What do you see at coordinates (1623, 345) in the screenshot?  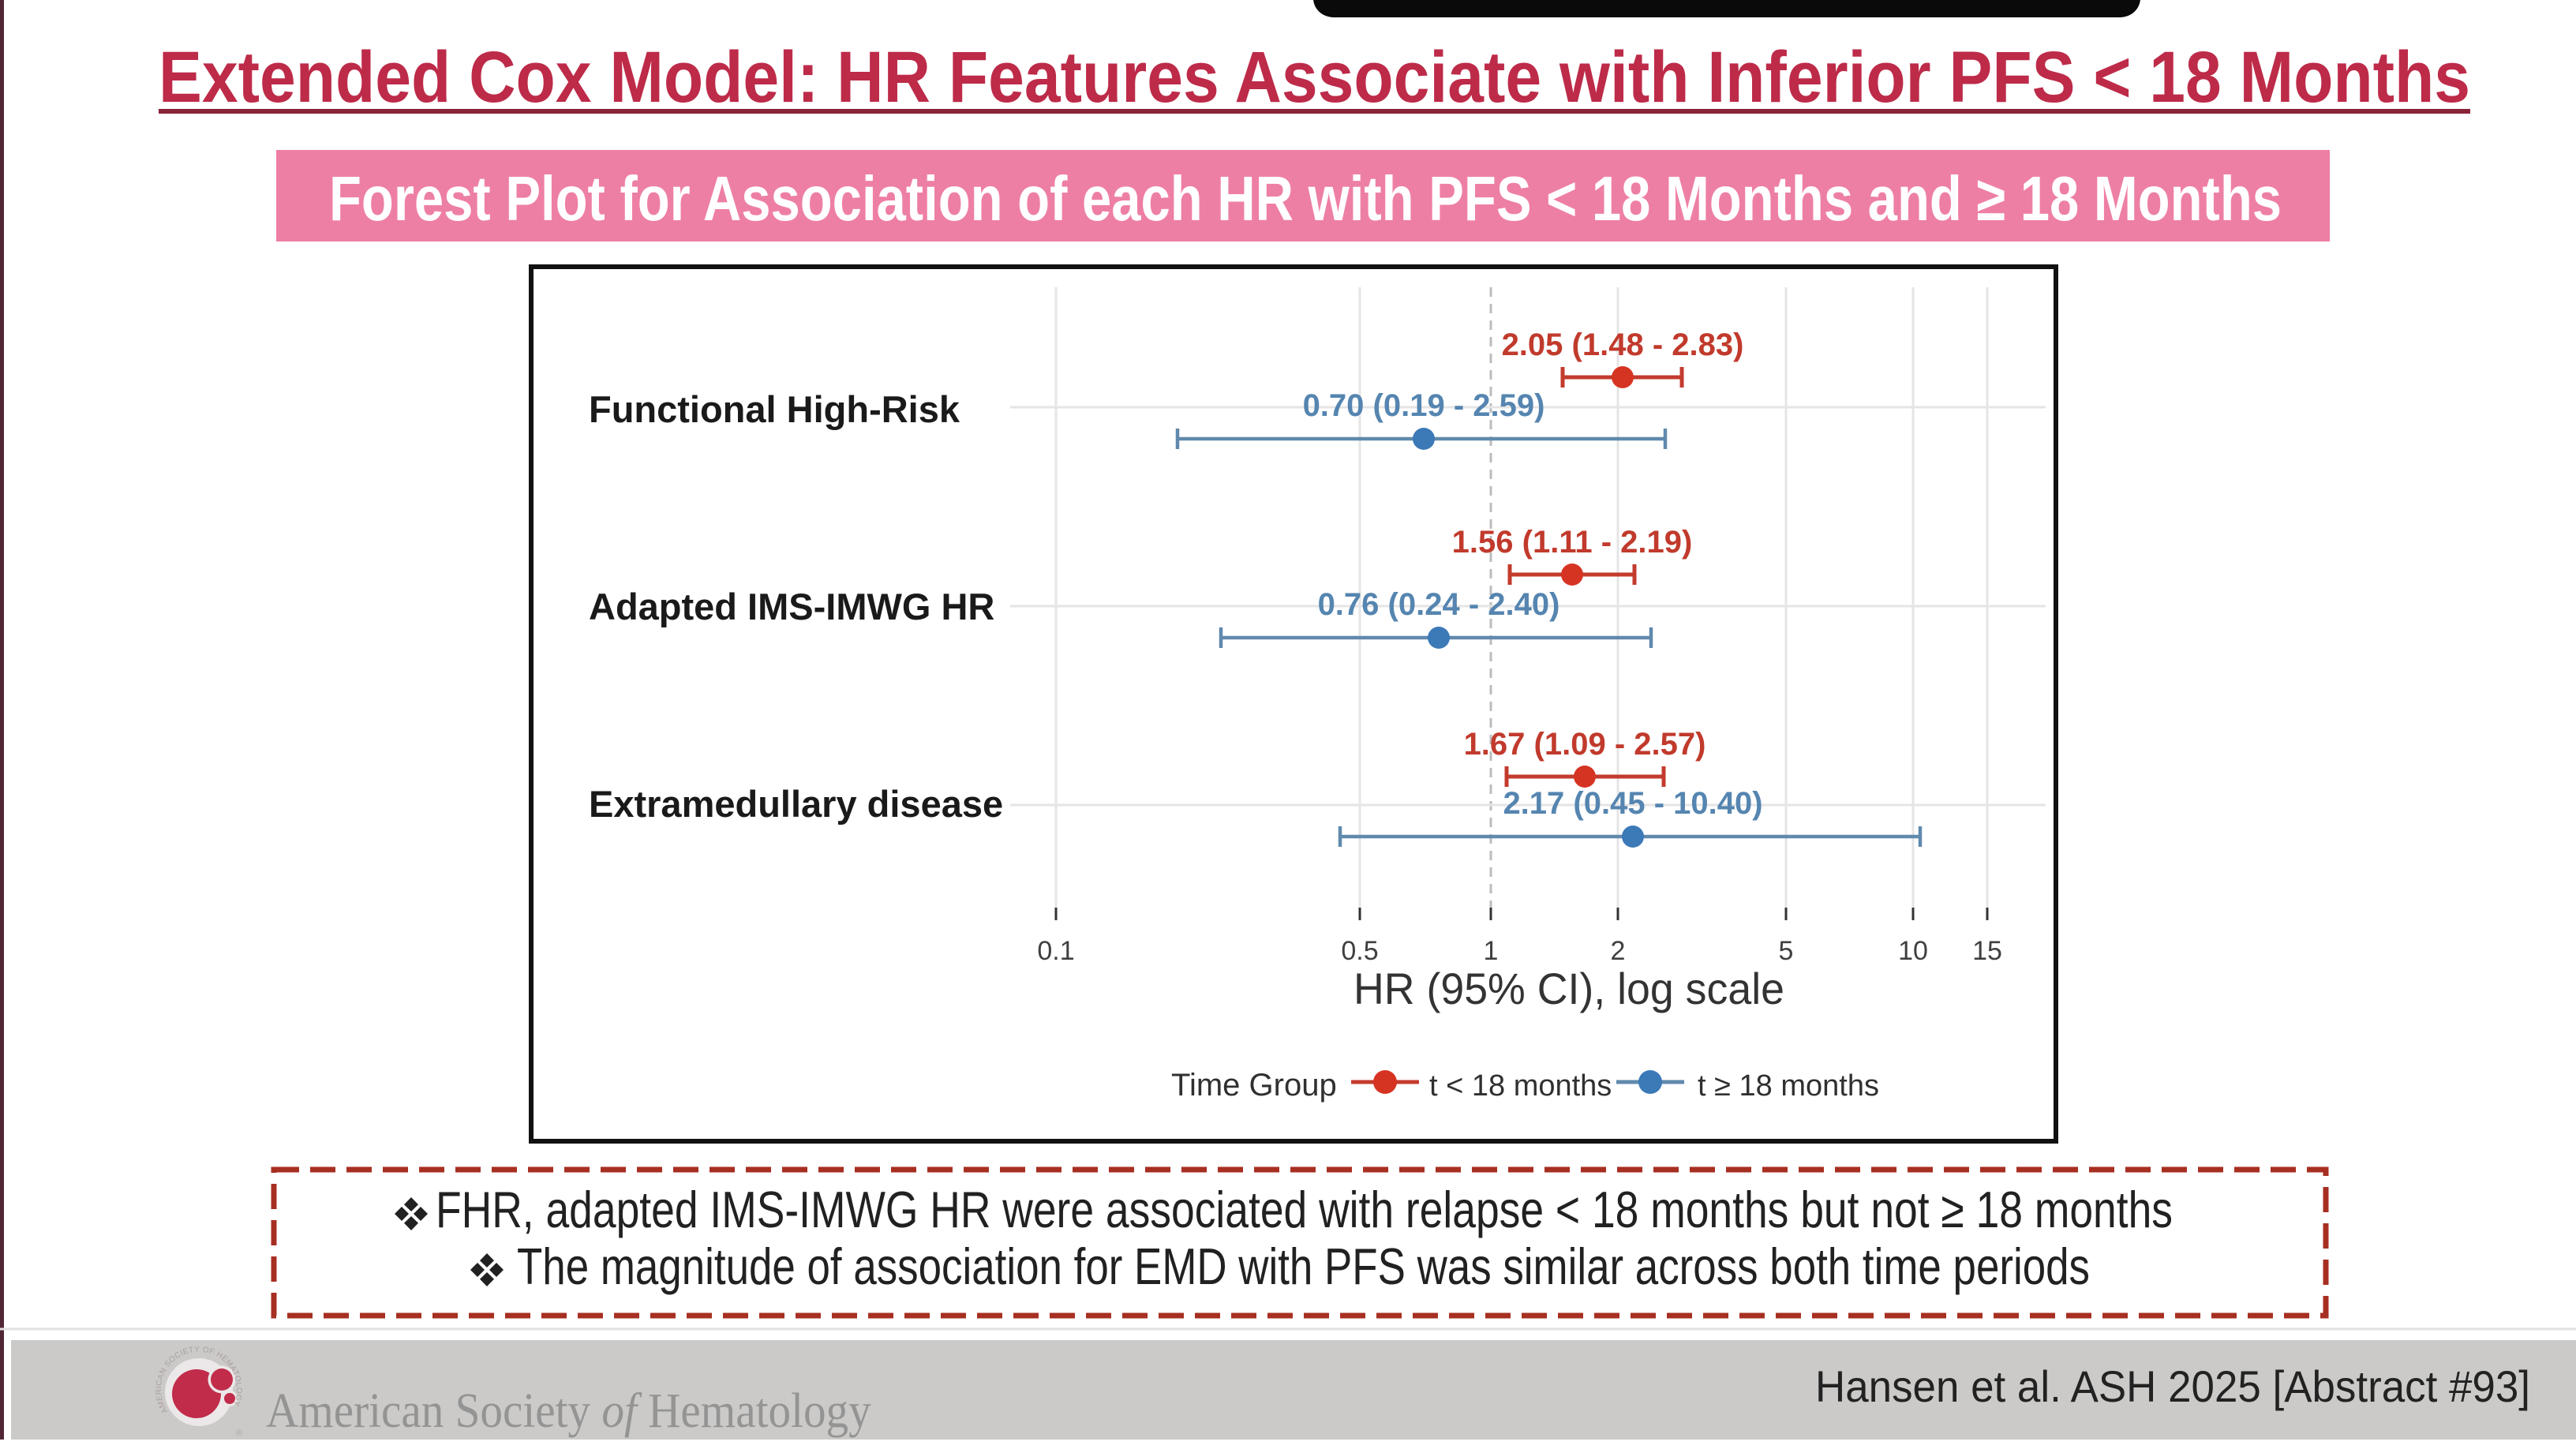 I see `svg-text: 2.05 (1.48 - 2.83)` at bounding box center [1623, 345].